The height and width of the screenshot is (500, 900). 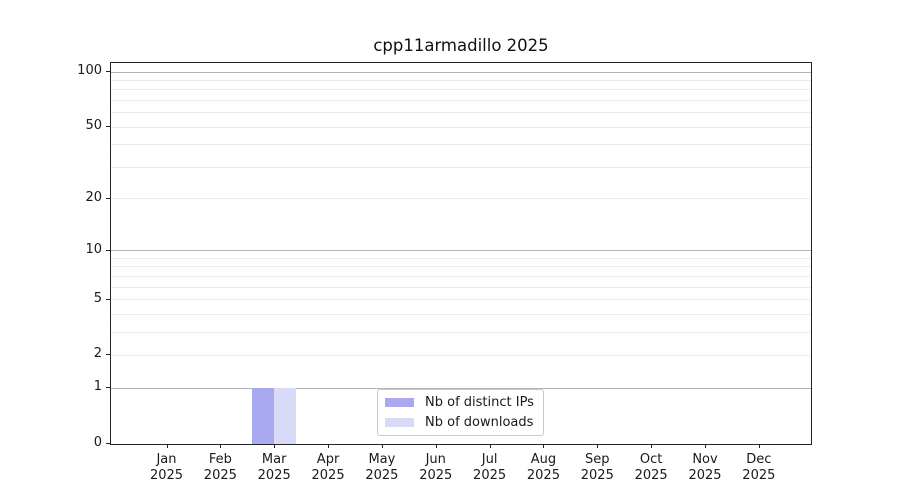 I want to click on x-tick-label: Apr 2025, so click(x=328, y=467).